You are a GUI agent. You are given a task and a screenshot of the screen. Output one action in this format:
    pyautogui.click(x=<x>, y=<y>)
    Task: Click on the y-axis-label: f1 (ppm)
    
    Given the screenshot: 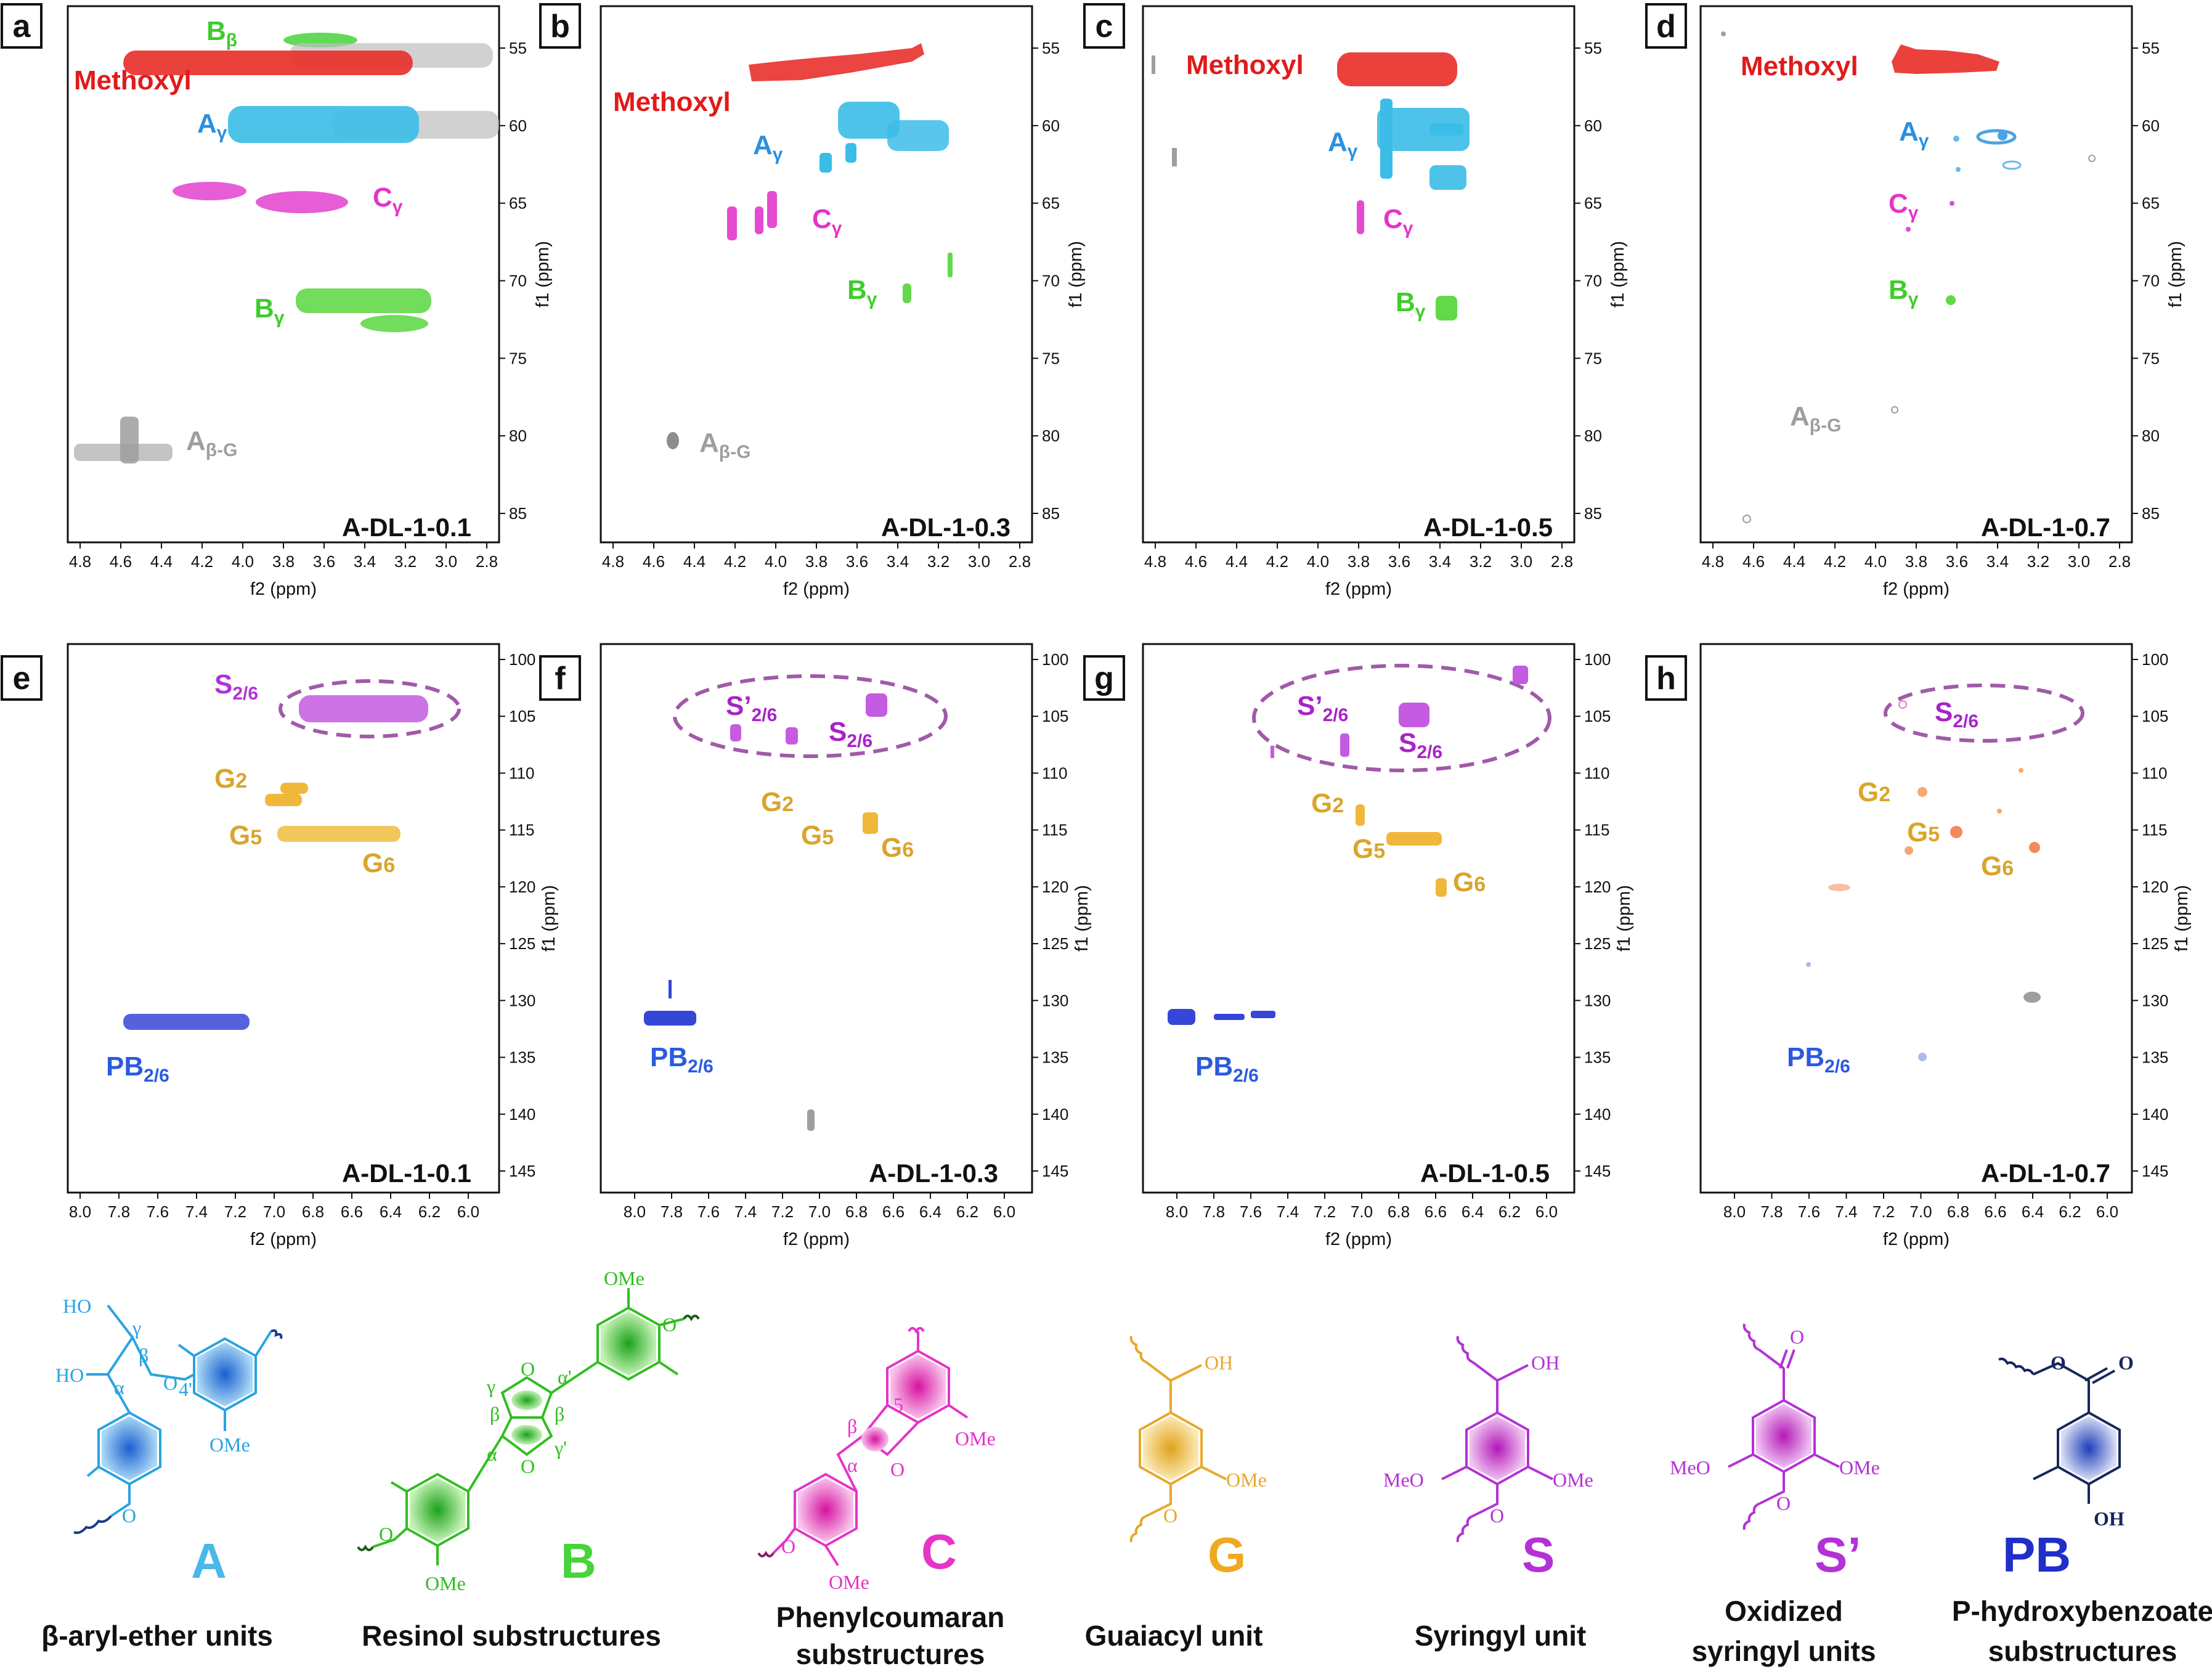 What is the action you would take?
    pyautogui.click(x=2182, y=918)
    